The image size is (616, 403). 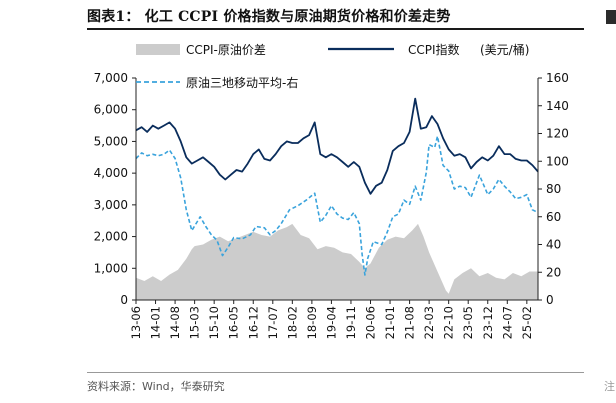 What do you see at coordinates (557, 106) in the screenshot?
I see `right-tick-label: 140` at bounding box center [557, 106].